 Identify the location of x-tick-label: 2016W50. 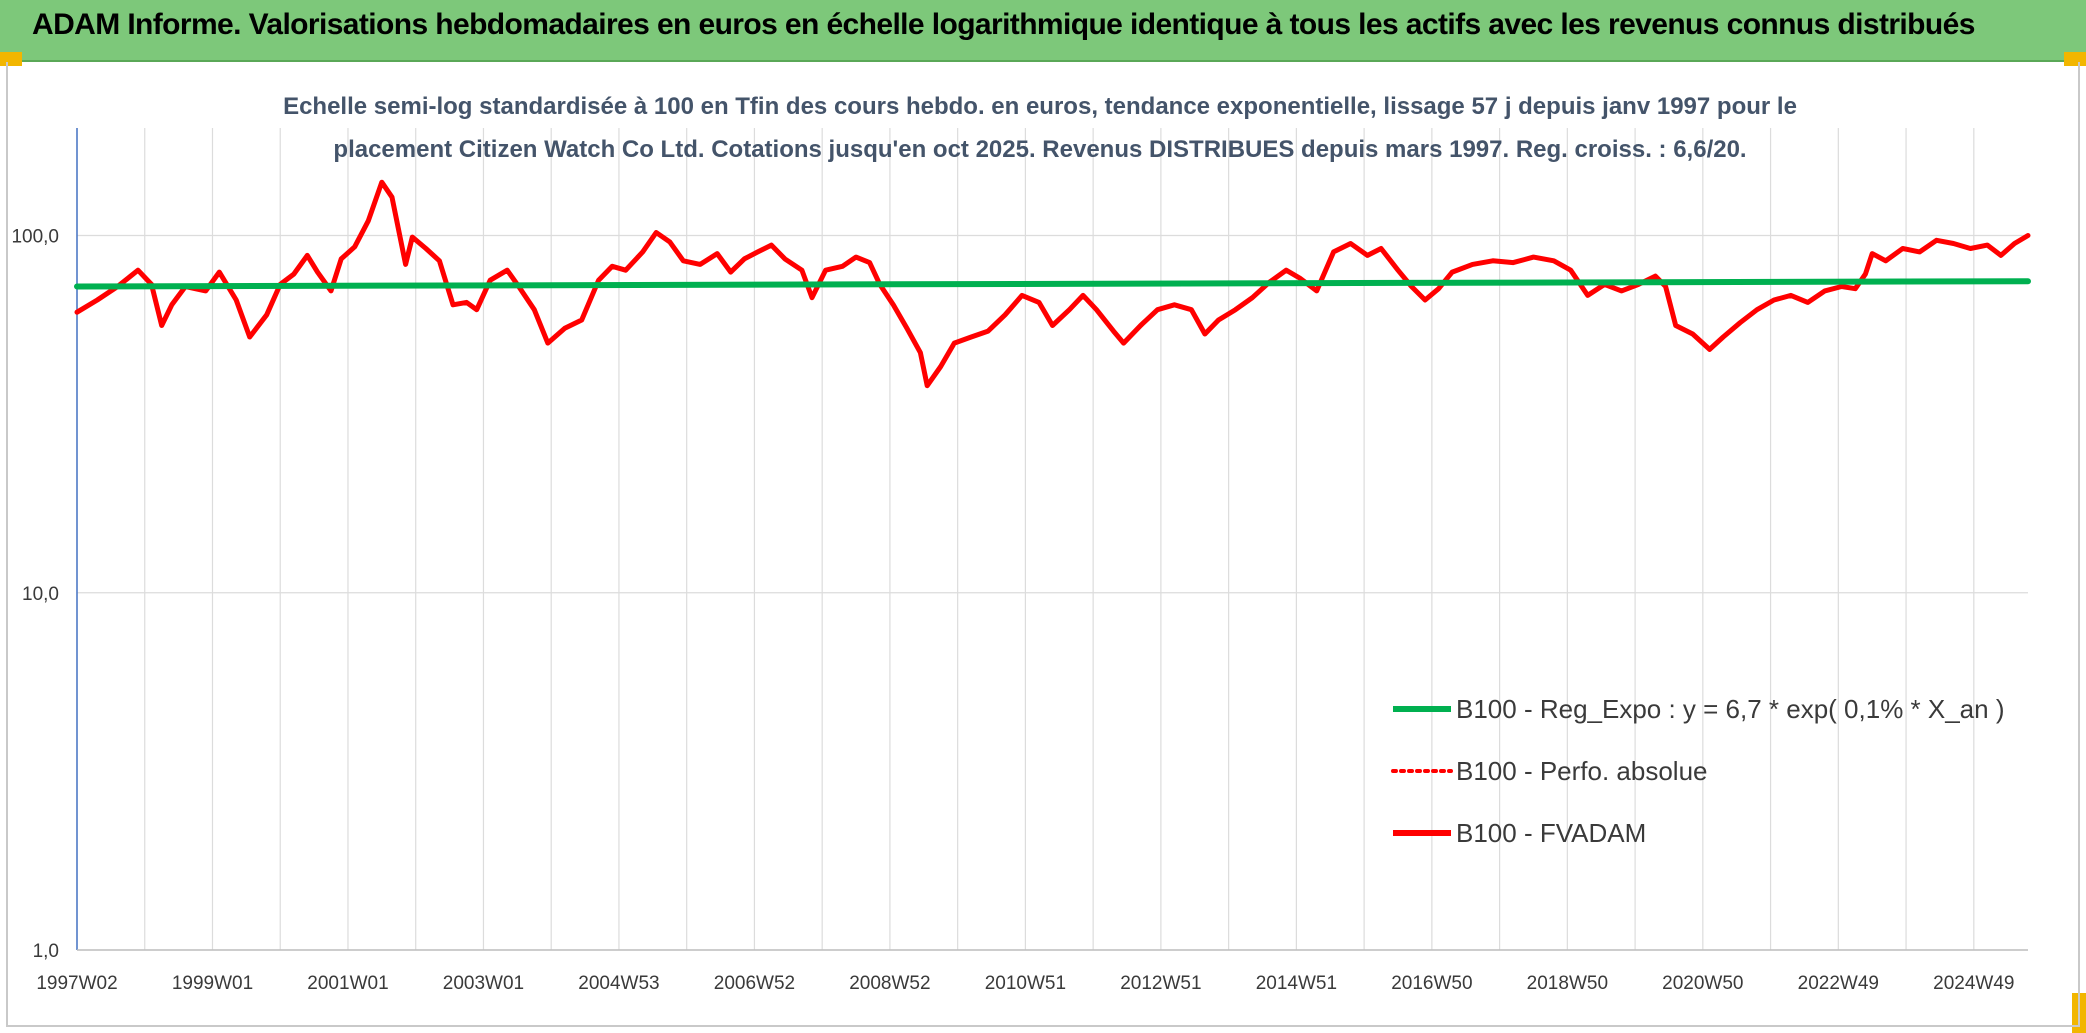
(1431, 983).